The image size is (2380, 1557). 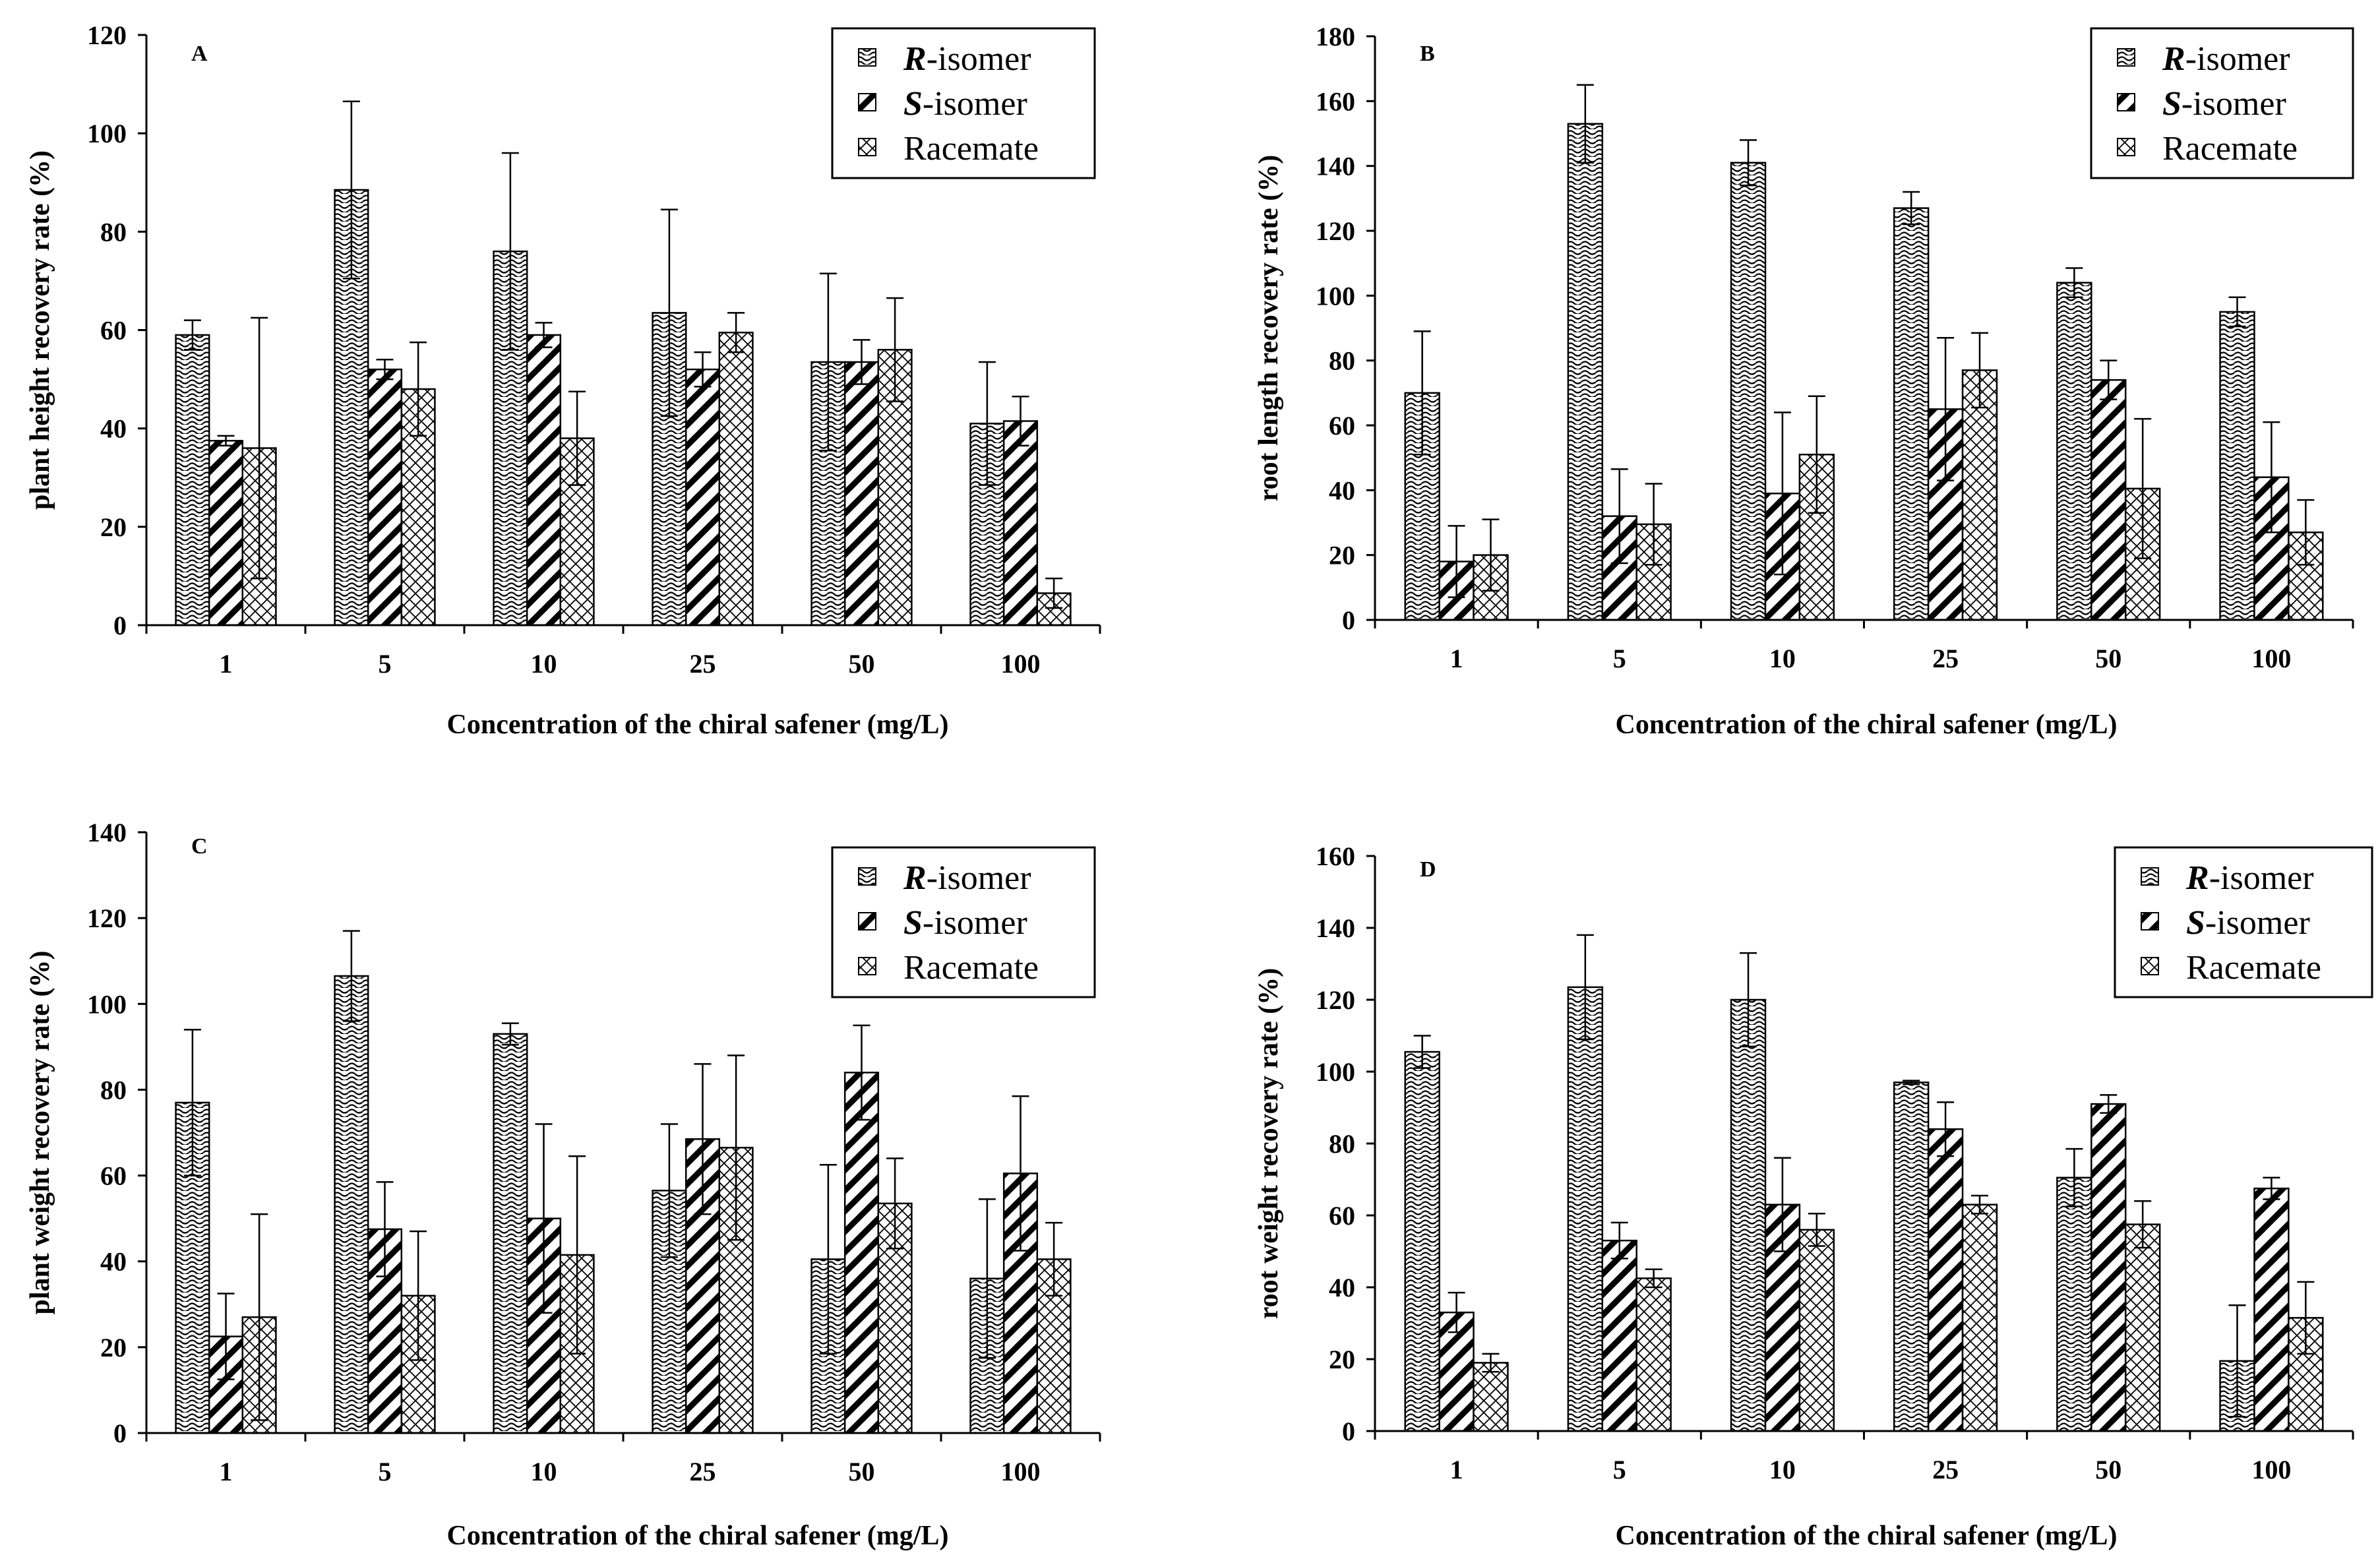 I want to click on y-axis-title: root weight recovery rate (%), so click(x=1269, y=1144).